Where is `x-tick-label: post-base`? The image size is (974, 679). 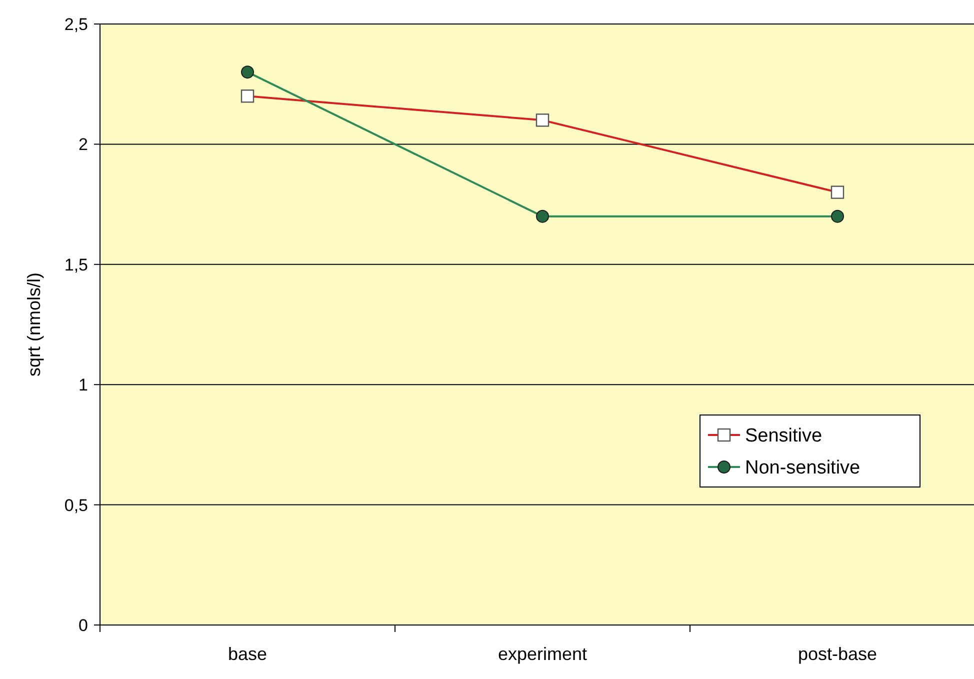
x-tick-label: post-base is located at coordinates (838, 654).